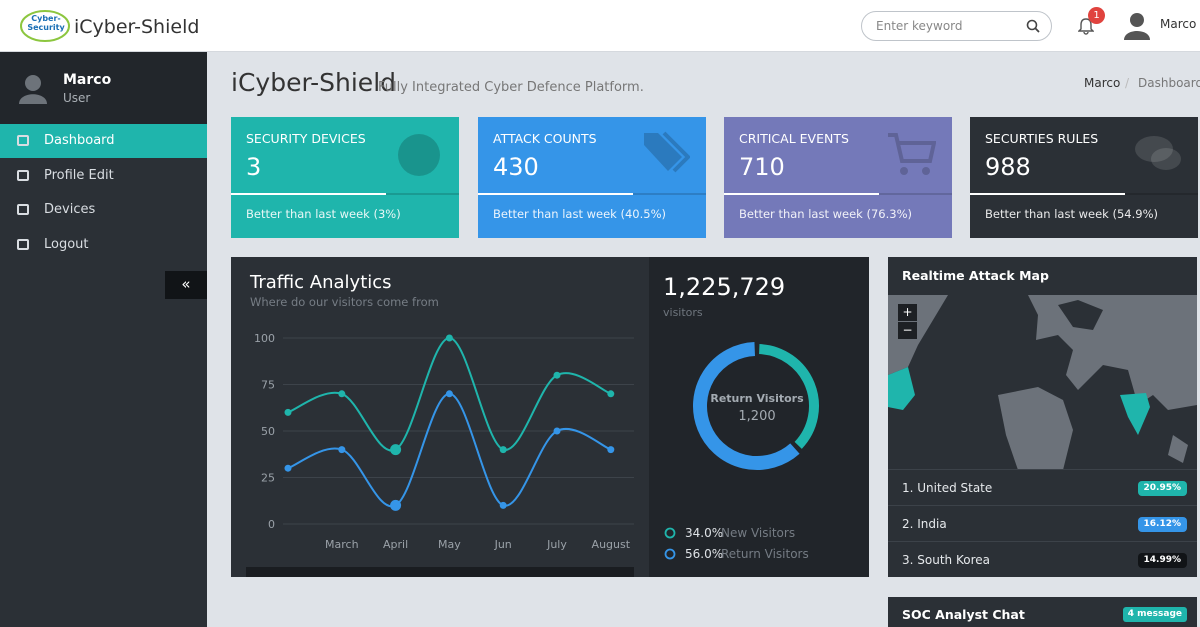  I want to click on card-value: 710, so click(762, 167).